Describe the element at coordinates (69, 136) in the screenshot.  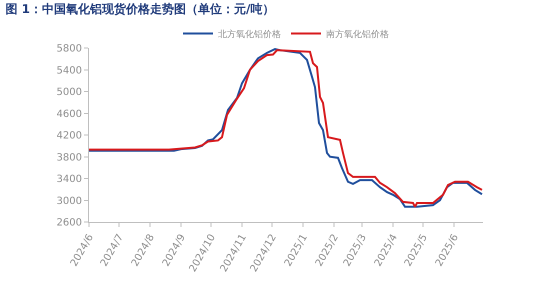
I see `y-tick-label: 4200` at that location.